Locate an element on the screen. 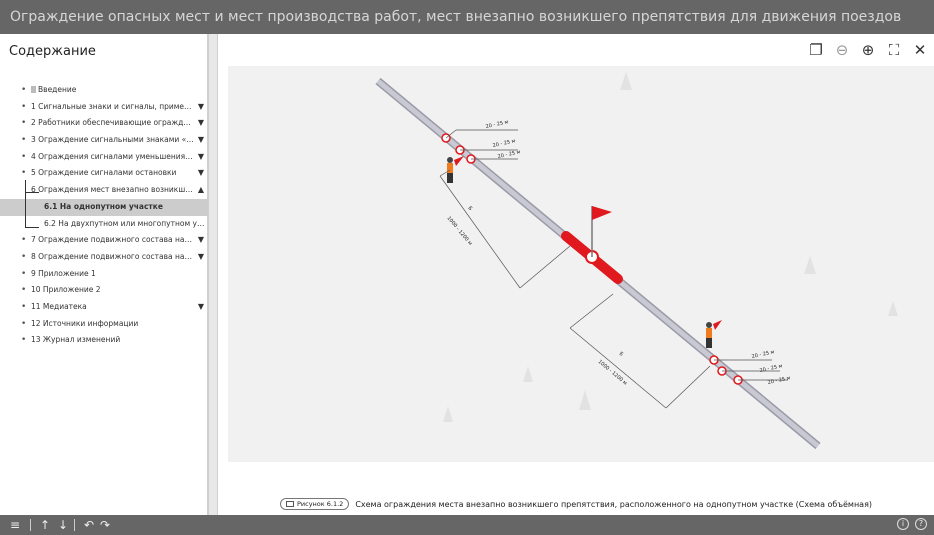 Image resolution: width=934 pixels, height=535 pixels. image-icon is located at coordinates (289, 504).